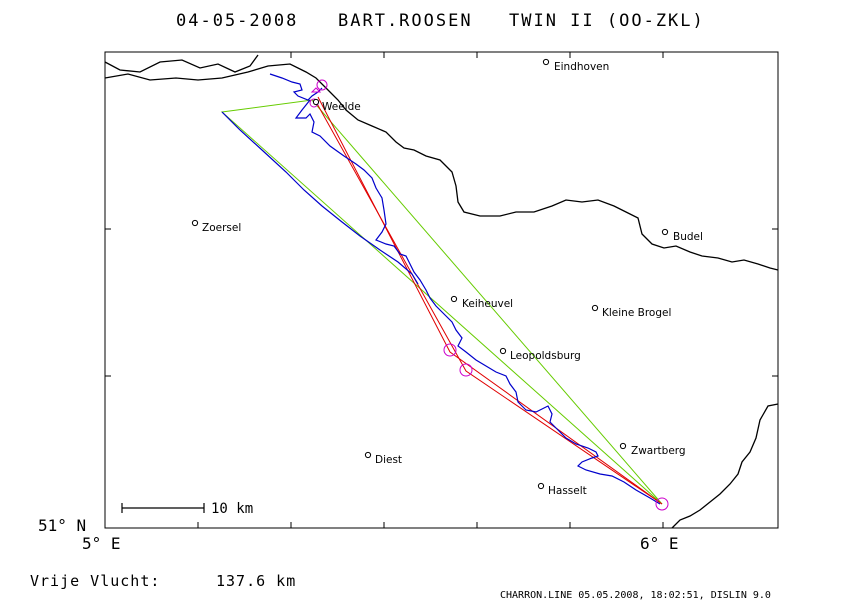 The image size is (853, 603). Describe the element at coordinates (466, 370) in the screenshot. I see `turnpoint-leopoldsburg` at that location.